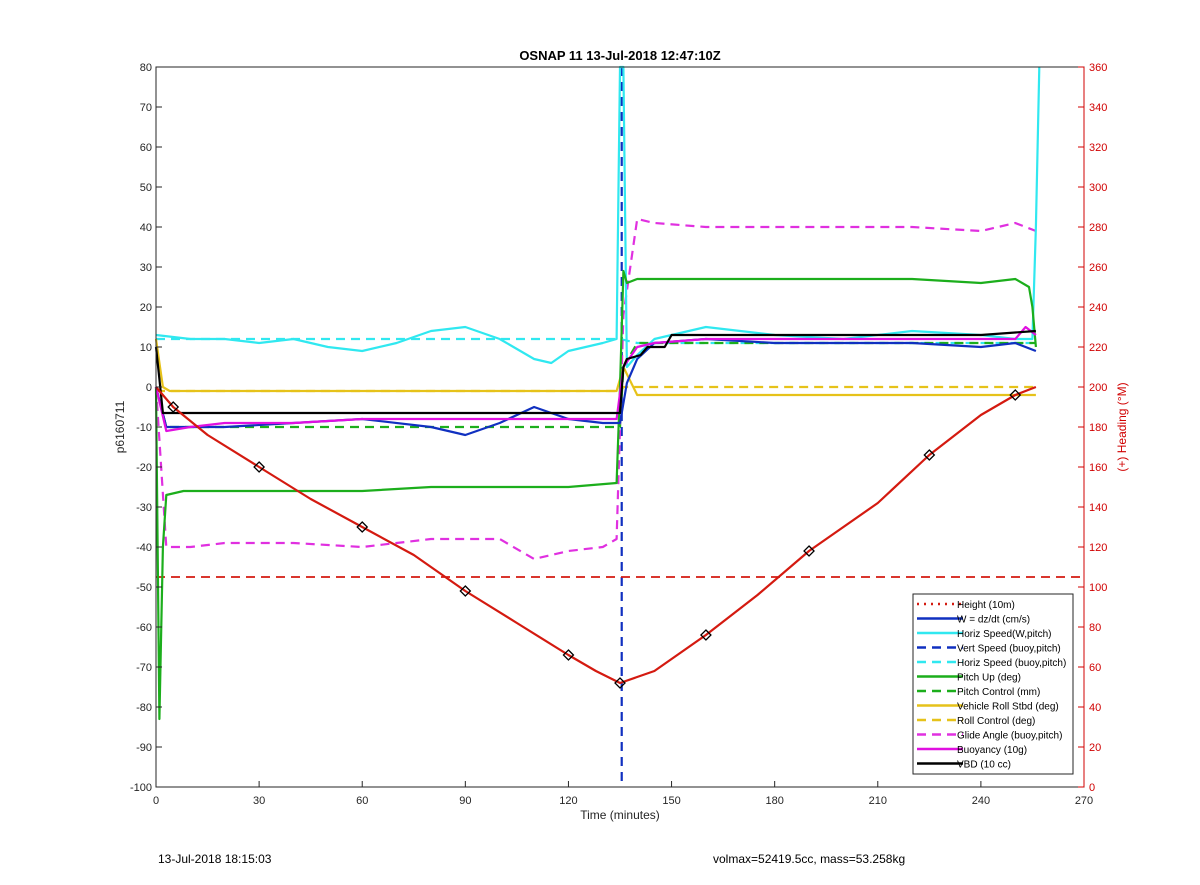 Image resolution: width=1200 pixels, height=885 pixels. What do you see at coordinates (146, 228) in the screenshot?
I see `y-tick-label: 40` at bounding box center [146, 228].